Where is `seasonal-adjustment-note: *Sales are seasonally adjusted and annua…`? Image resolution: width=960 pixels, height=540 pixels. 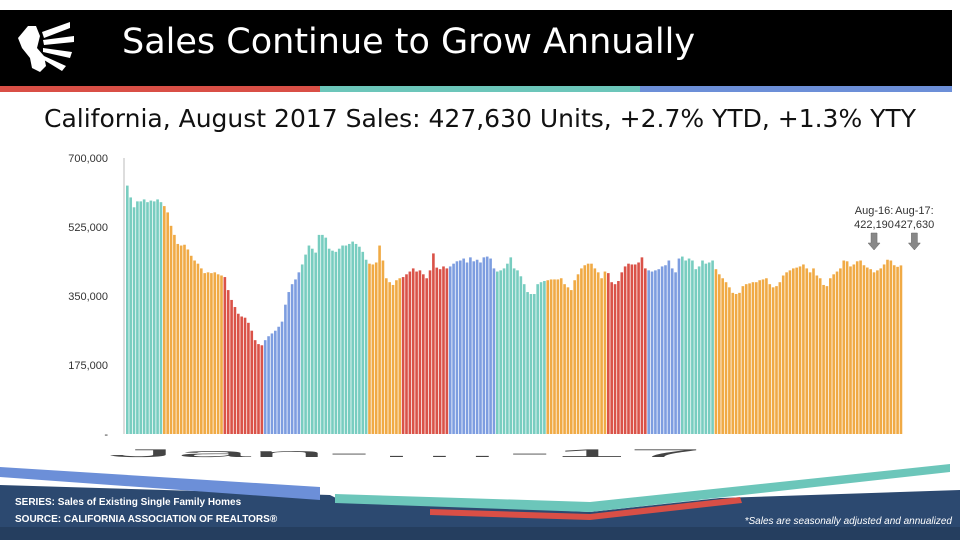 seasonal-adjustment-note: *Sales are seasonally adjusted and annua… is located at coordinates (848, 521).